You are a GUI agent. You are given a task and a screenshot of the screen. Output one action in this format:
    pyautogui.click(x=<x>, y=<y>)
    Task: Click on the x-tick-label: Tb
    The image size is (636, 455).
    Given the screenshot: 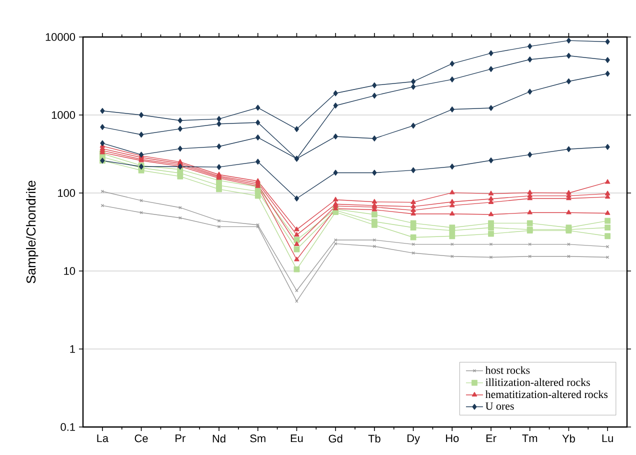 What is the action you would take?
    pyautogui.click(x=374, y=438)
    